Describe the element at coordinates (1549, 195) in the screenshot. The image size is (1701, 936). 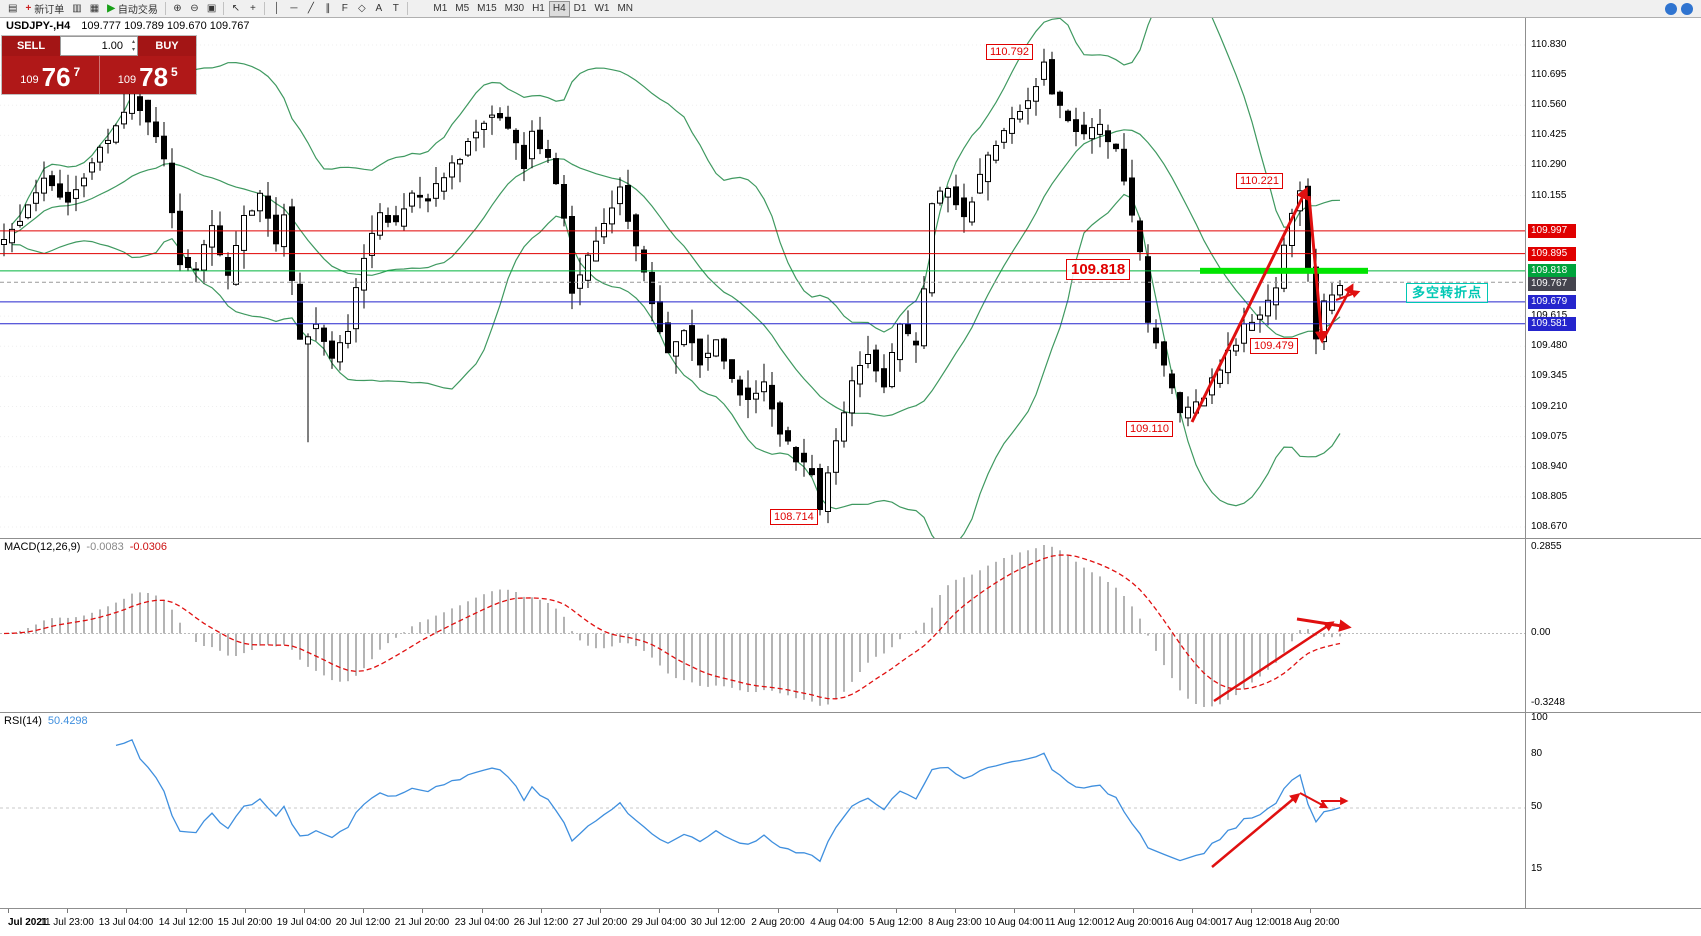
I see `price-tick-label: 110.155` at that location.